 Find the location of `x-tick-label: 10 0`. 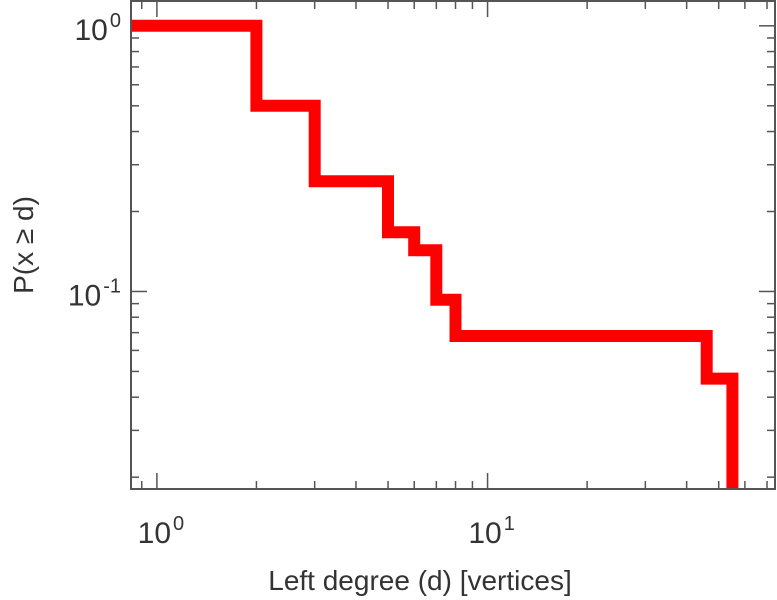

x-tick-label: 10 0 is located at coordinates (161, 531).